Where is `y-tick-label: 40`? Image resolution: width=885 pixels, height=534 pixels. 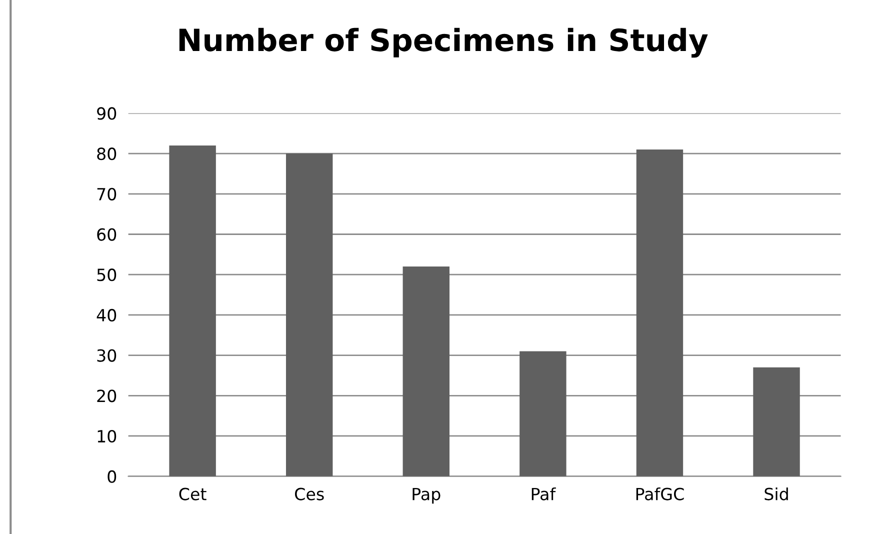
y-tick-label: 40 is located at coordinates (106, 315).